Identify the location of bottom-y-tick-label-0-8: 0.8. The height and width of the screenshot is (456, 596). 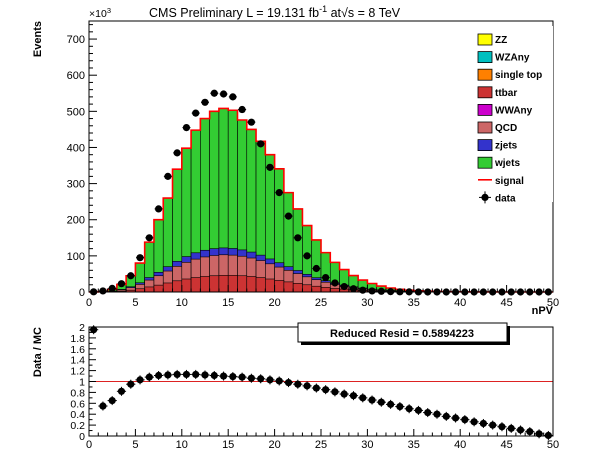
(77, 393).